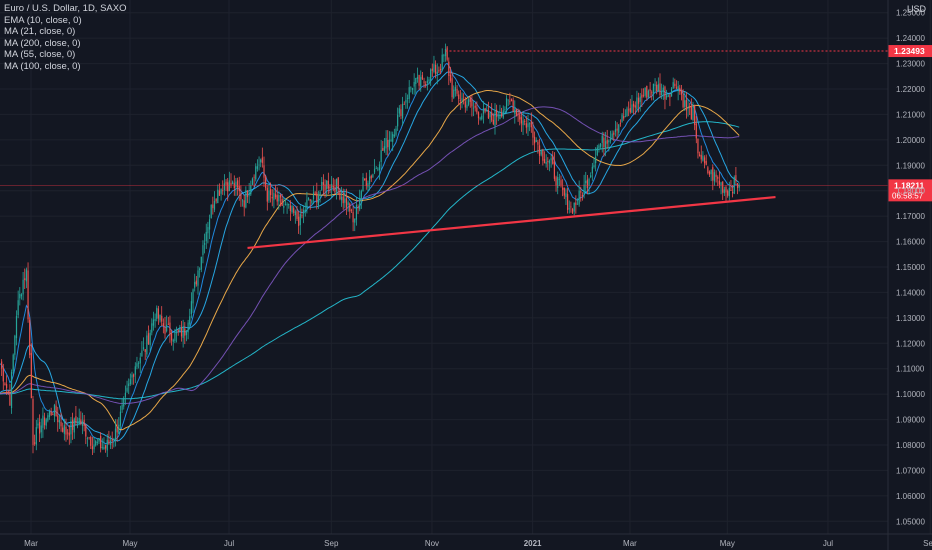 The height and width of the screenshot is (550, 932). What do you see at coordinates (65, 8) in the screenshot?
I see `symbol-title: Euro / U.S. Dollar, 1D, SAXO` at bounding box center [65, 8].